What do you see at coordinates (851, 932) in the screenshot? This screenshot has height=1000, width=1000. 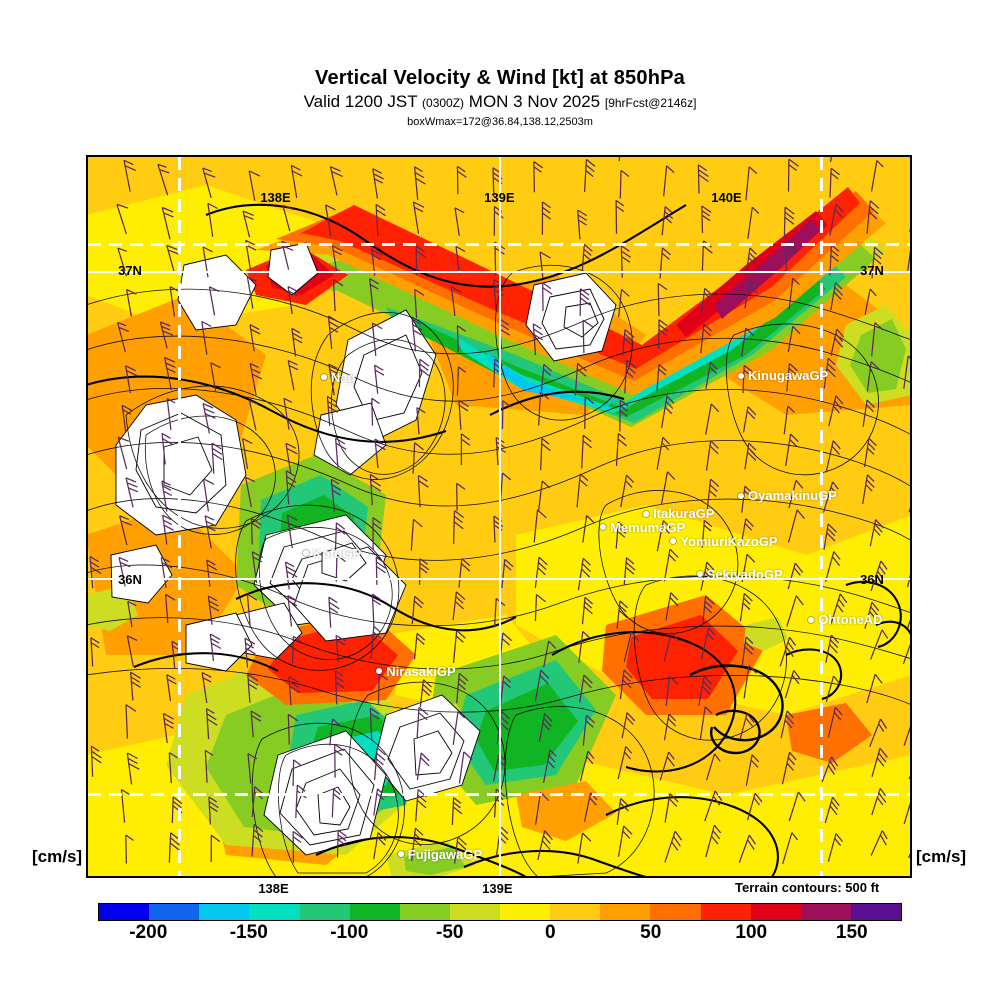 I see `colorbar-tick-150: 150` at bounding box center [851, 932].